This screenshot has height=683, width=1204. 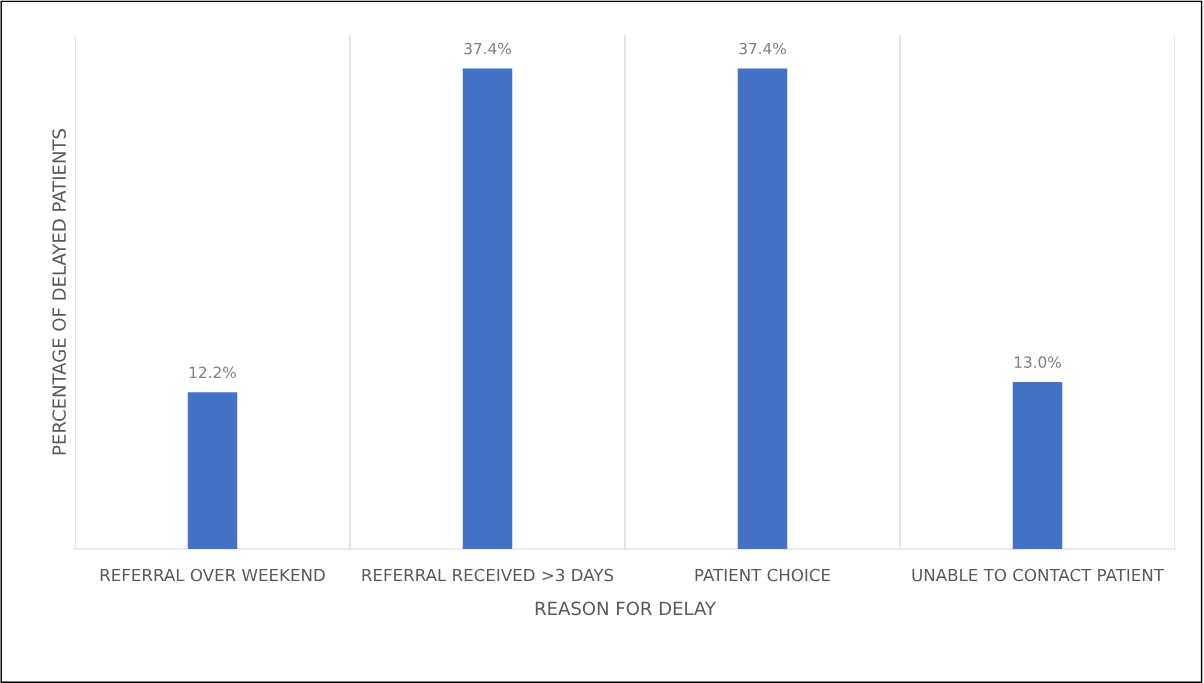 I want to click on x-tick-label: REFERRAL RECEIVED >3 DAYS, so click(x=488, y=575).